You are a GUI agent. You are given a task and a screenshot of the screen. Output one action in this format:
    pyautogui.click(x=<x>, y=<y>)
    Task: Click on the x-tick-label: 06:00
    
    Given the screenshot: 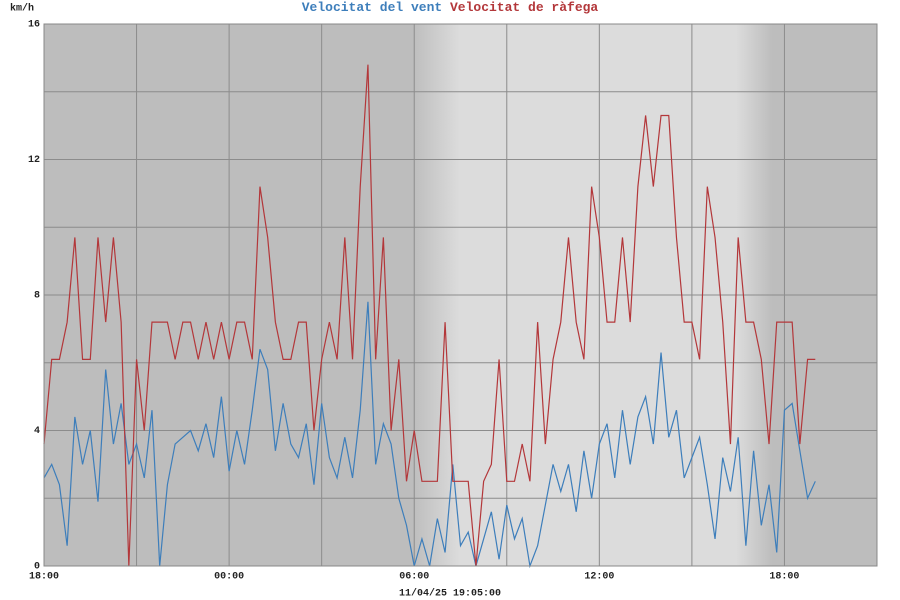 What is the action you would take?
    pyautogui.click(x=414, y=577)
    